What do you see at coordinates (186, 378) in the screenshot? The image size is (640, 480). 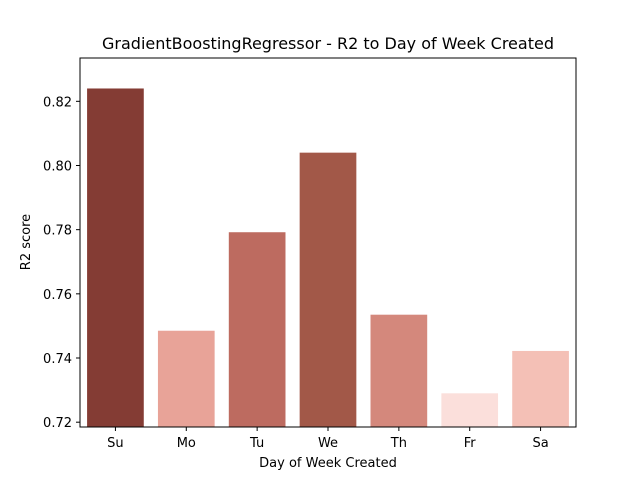 I see `bar-mo` at bounding box center [186, 378].